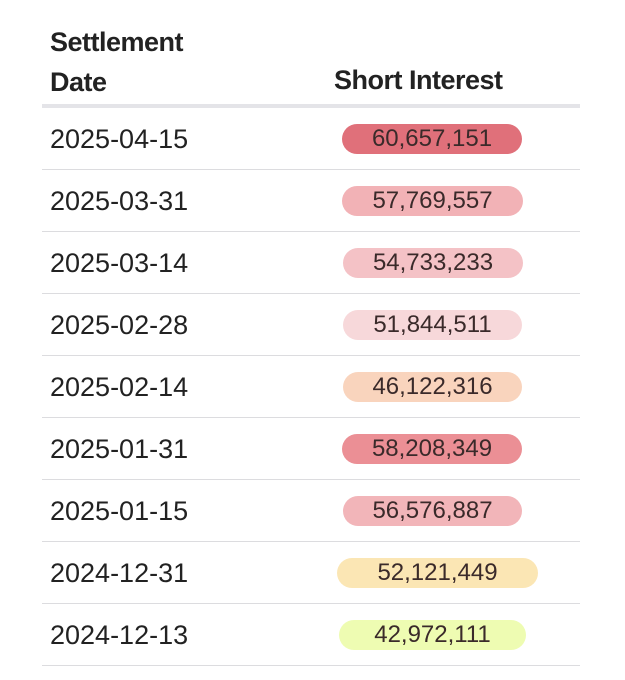  What do you see at coordinates (119, 325) in the screenshot?
I see `settlement-date-cell: 2025-02-28` at bounding box center [119, 325].